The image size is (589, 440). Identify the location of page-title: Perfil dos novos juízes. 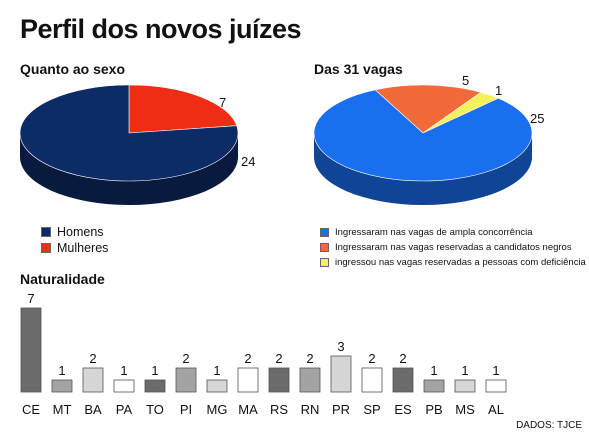
(161, 29).